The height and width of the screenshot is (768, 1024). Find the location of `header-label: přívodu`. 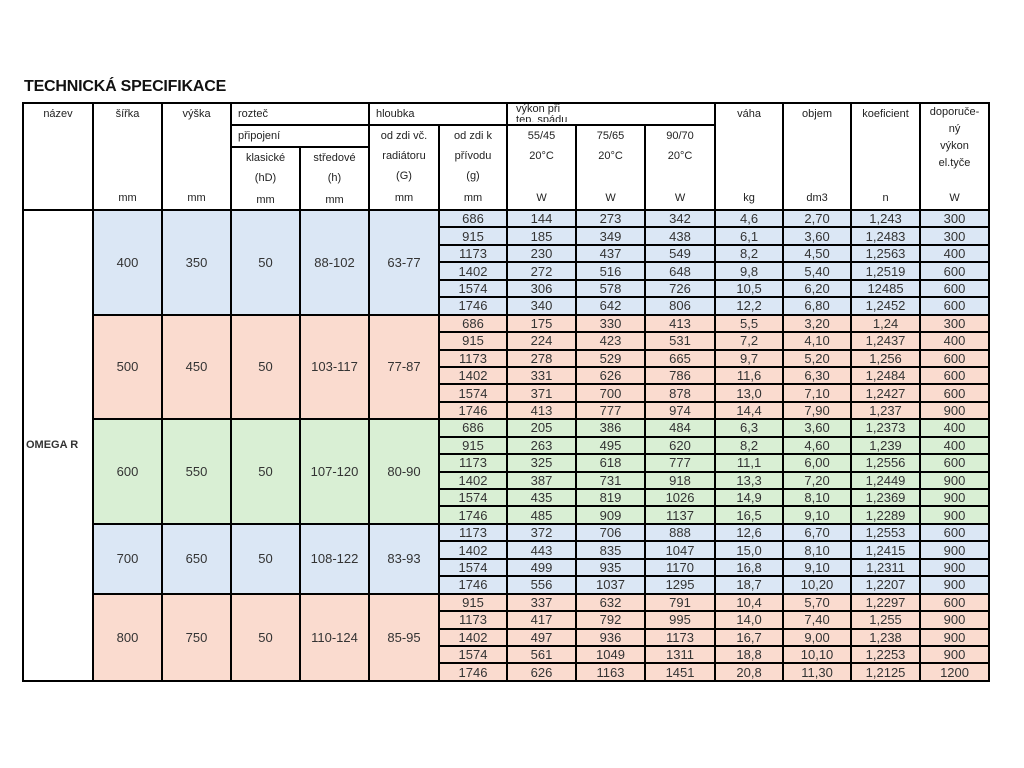

header-label: přívodu is located at coordinates (473, 156).